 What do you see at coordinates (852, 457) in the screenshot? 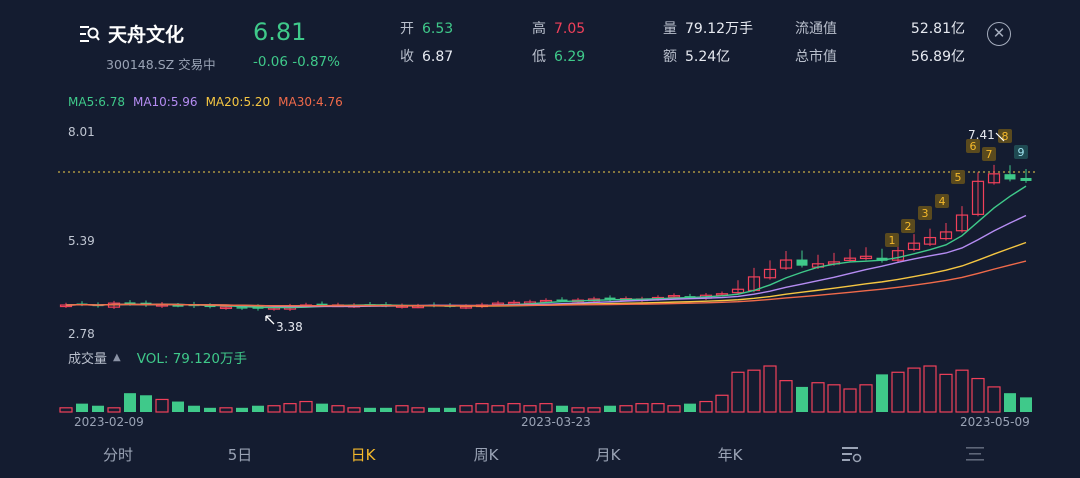
I see `indicator-settings-icon` at bounding box center [852, 457].